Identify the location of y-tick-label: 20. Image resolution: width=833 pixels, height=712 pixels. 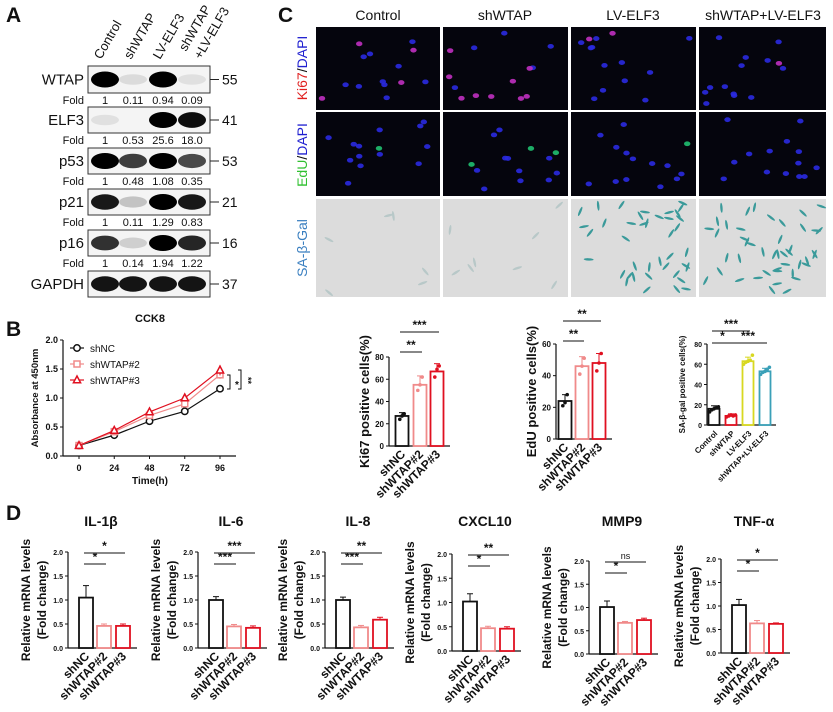
(379, 424).